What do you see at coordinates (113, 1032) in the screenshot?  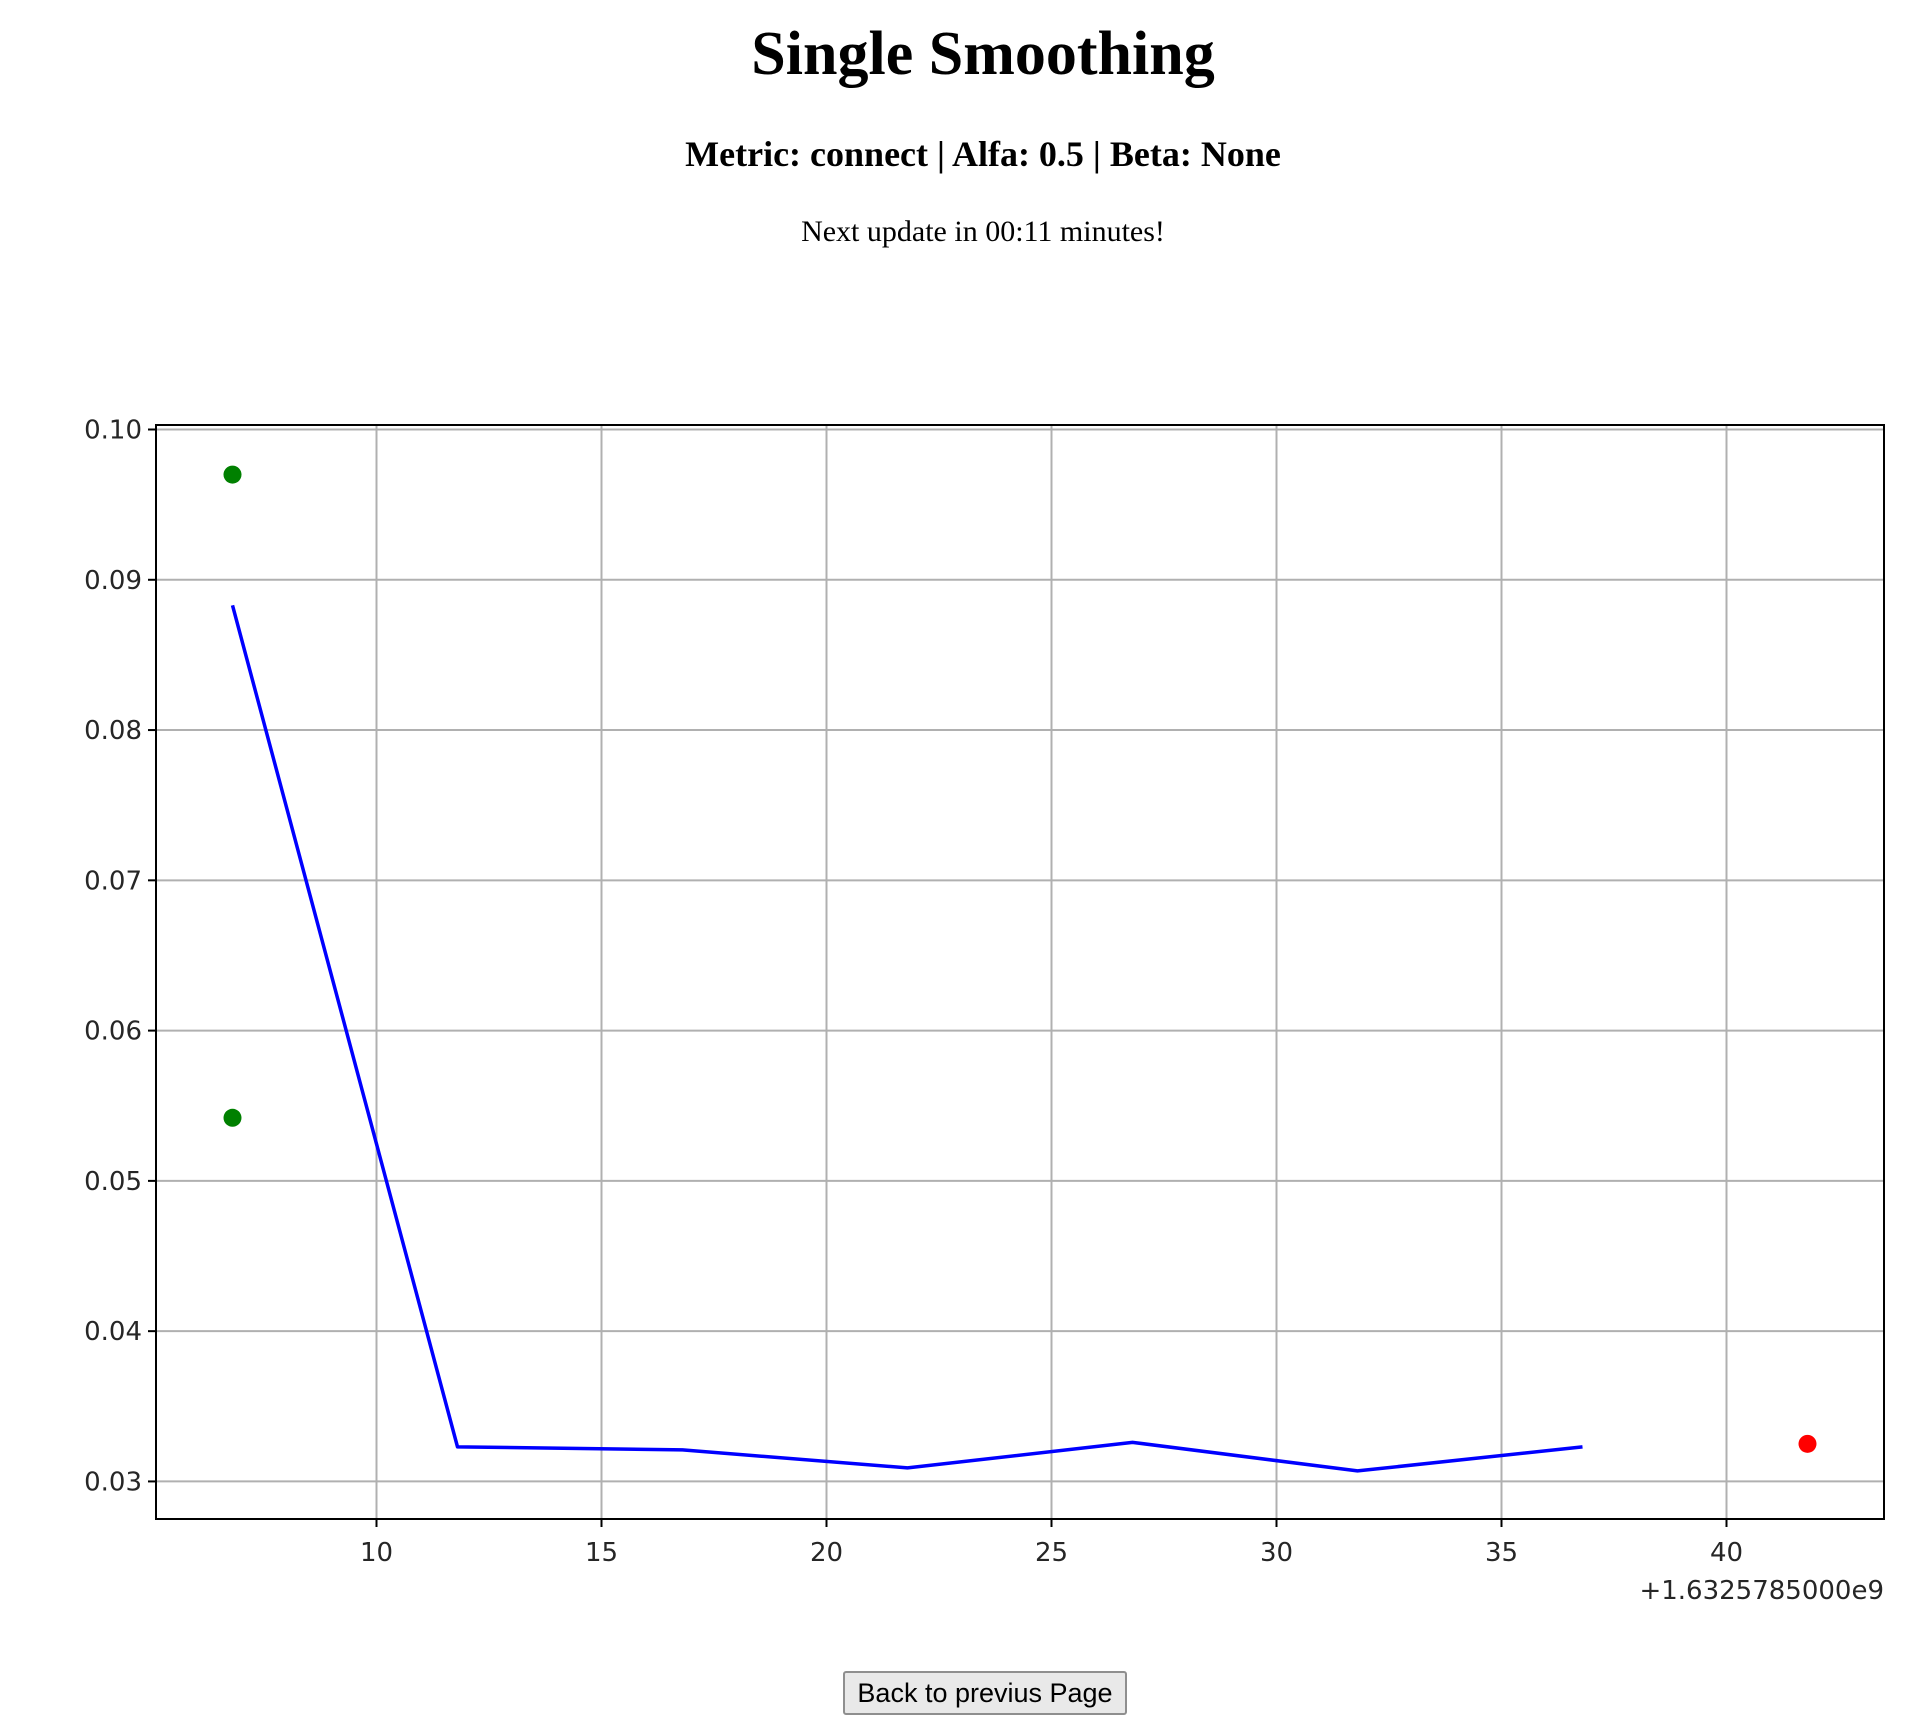 I see `y-tick-label: 0.06` at bounding box center [113, 1032].